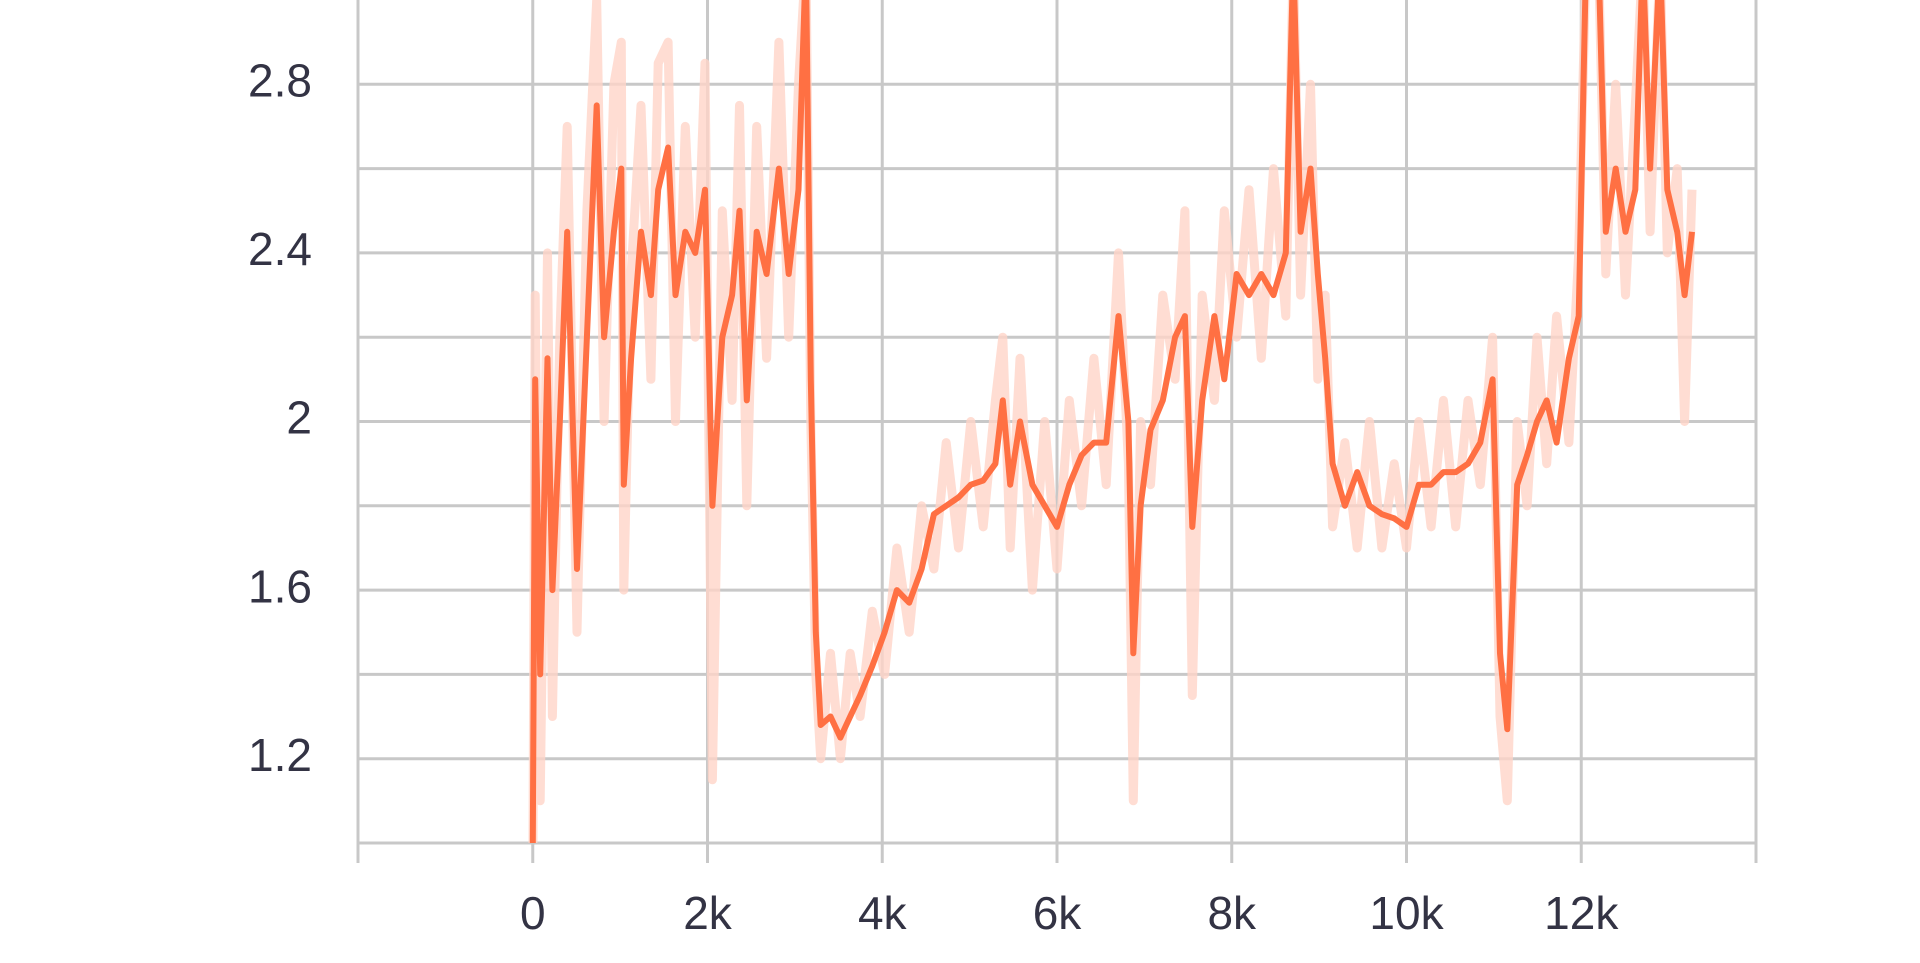 The height and width of the screenshot is (963, 1920). I want to click on x-tick-label: 4k, so click(883, 913).